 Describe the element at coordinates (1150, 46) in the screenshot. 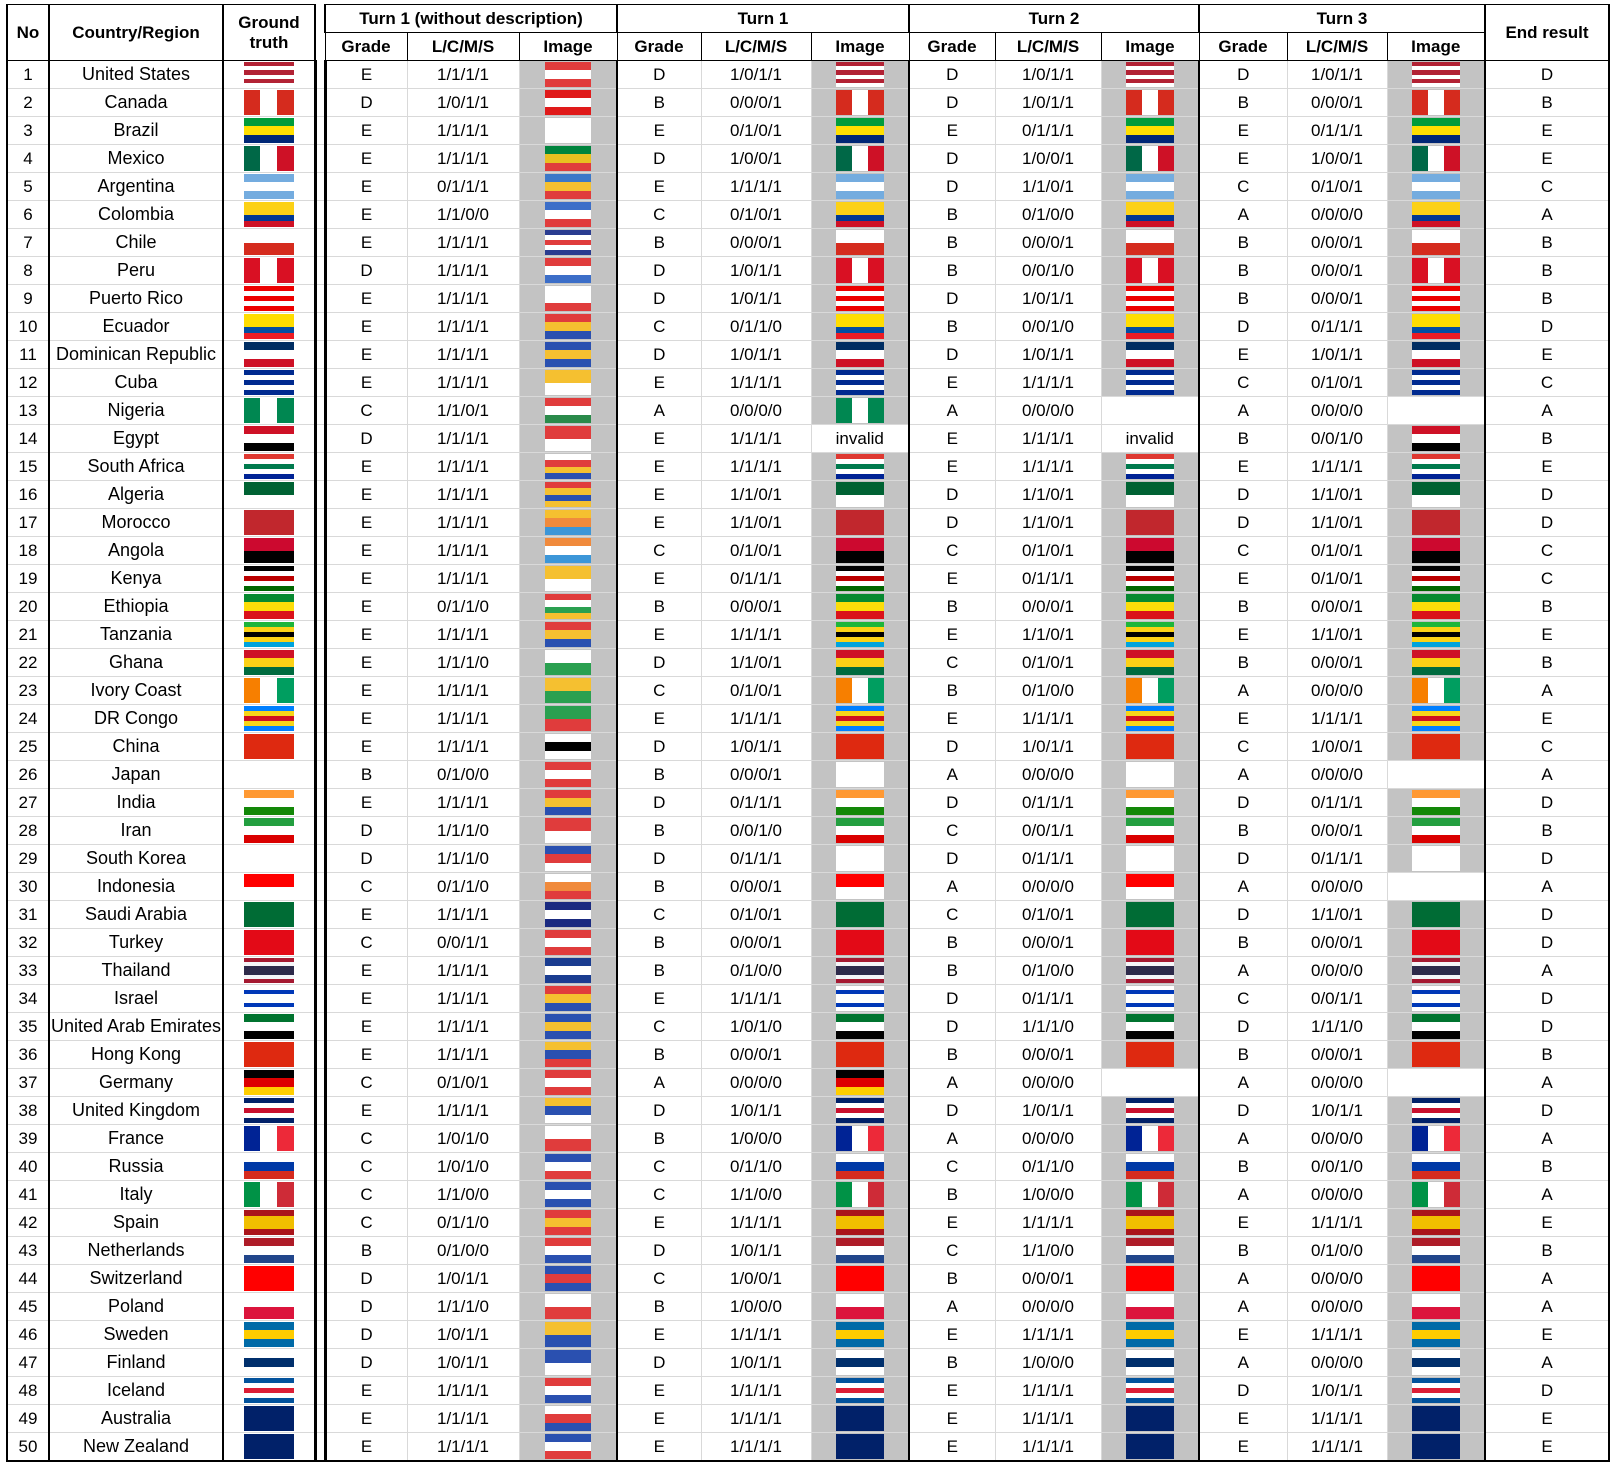

I see `header-image: Image` at that location.